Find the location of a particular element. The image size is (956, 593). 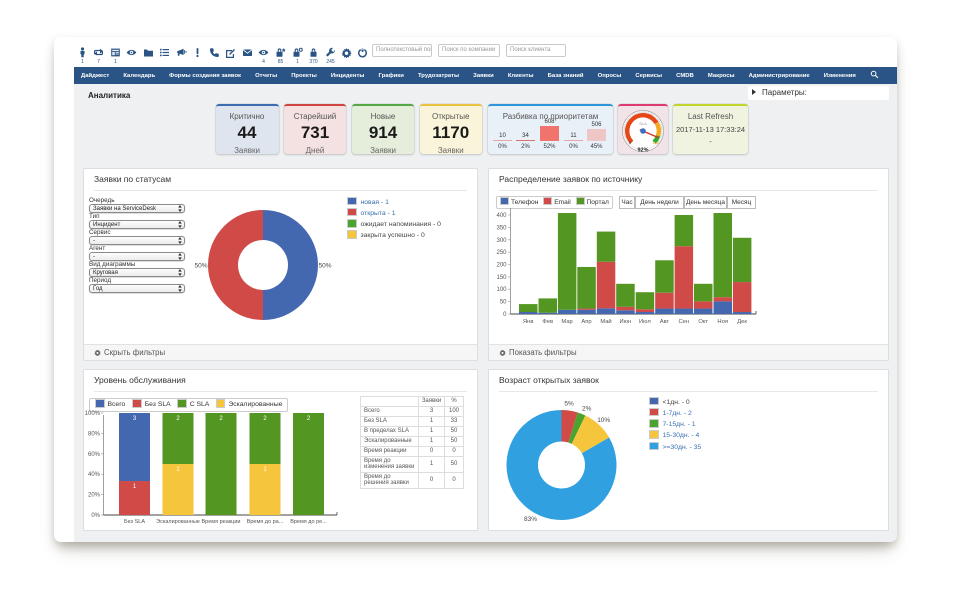

svg-text: SLA is located at coordinates (643, 123).